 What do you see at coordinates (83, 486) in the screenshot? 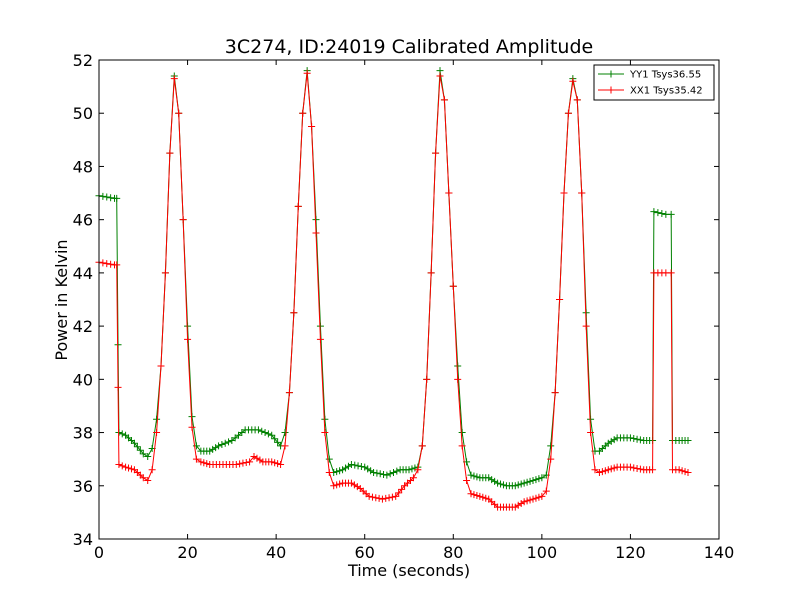
I see `y-tick-label: 36` at bounding box center [83, 486].